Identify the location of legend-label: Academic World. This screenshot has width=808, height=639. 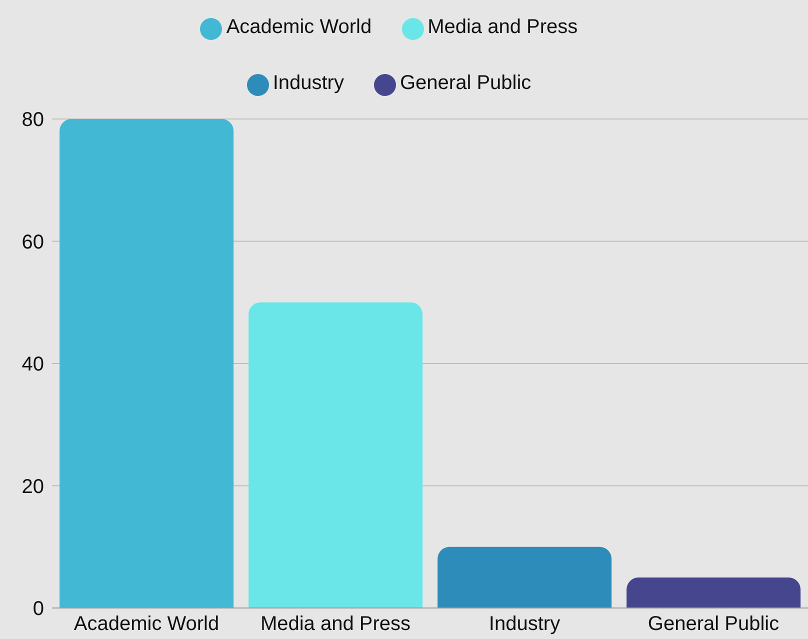
(299, 27).